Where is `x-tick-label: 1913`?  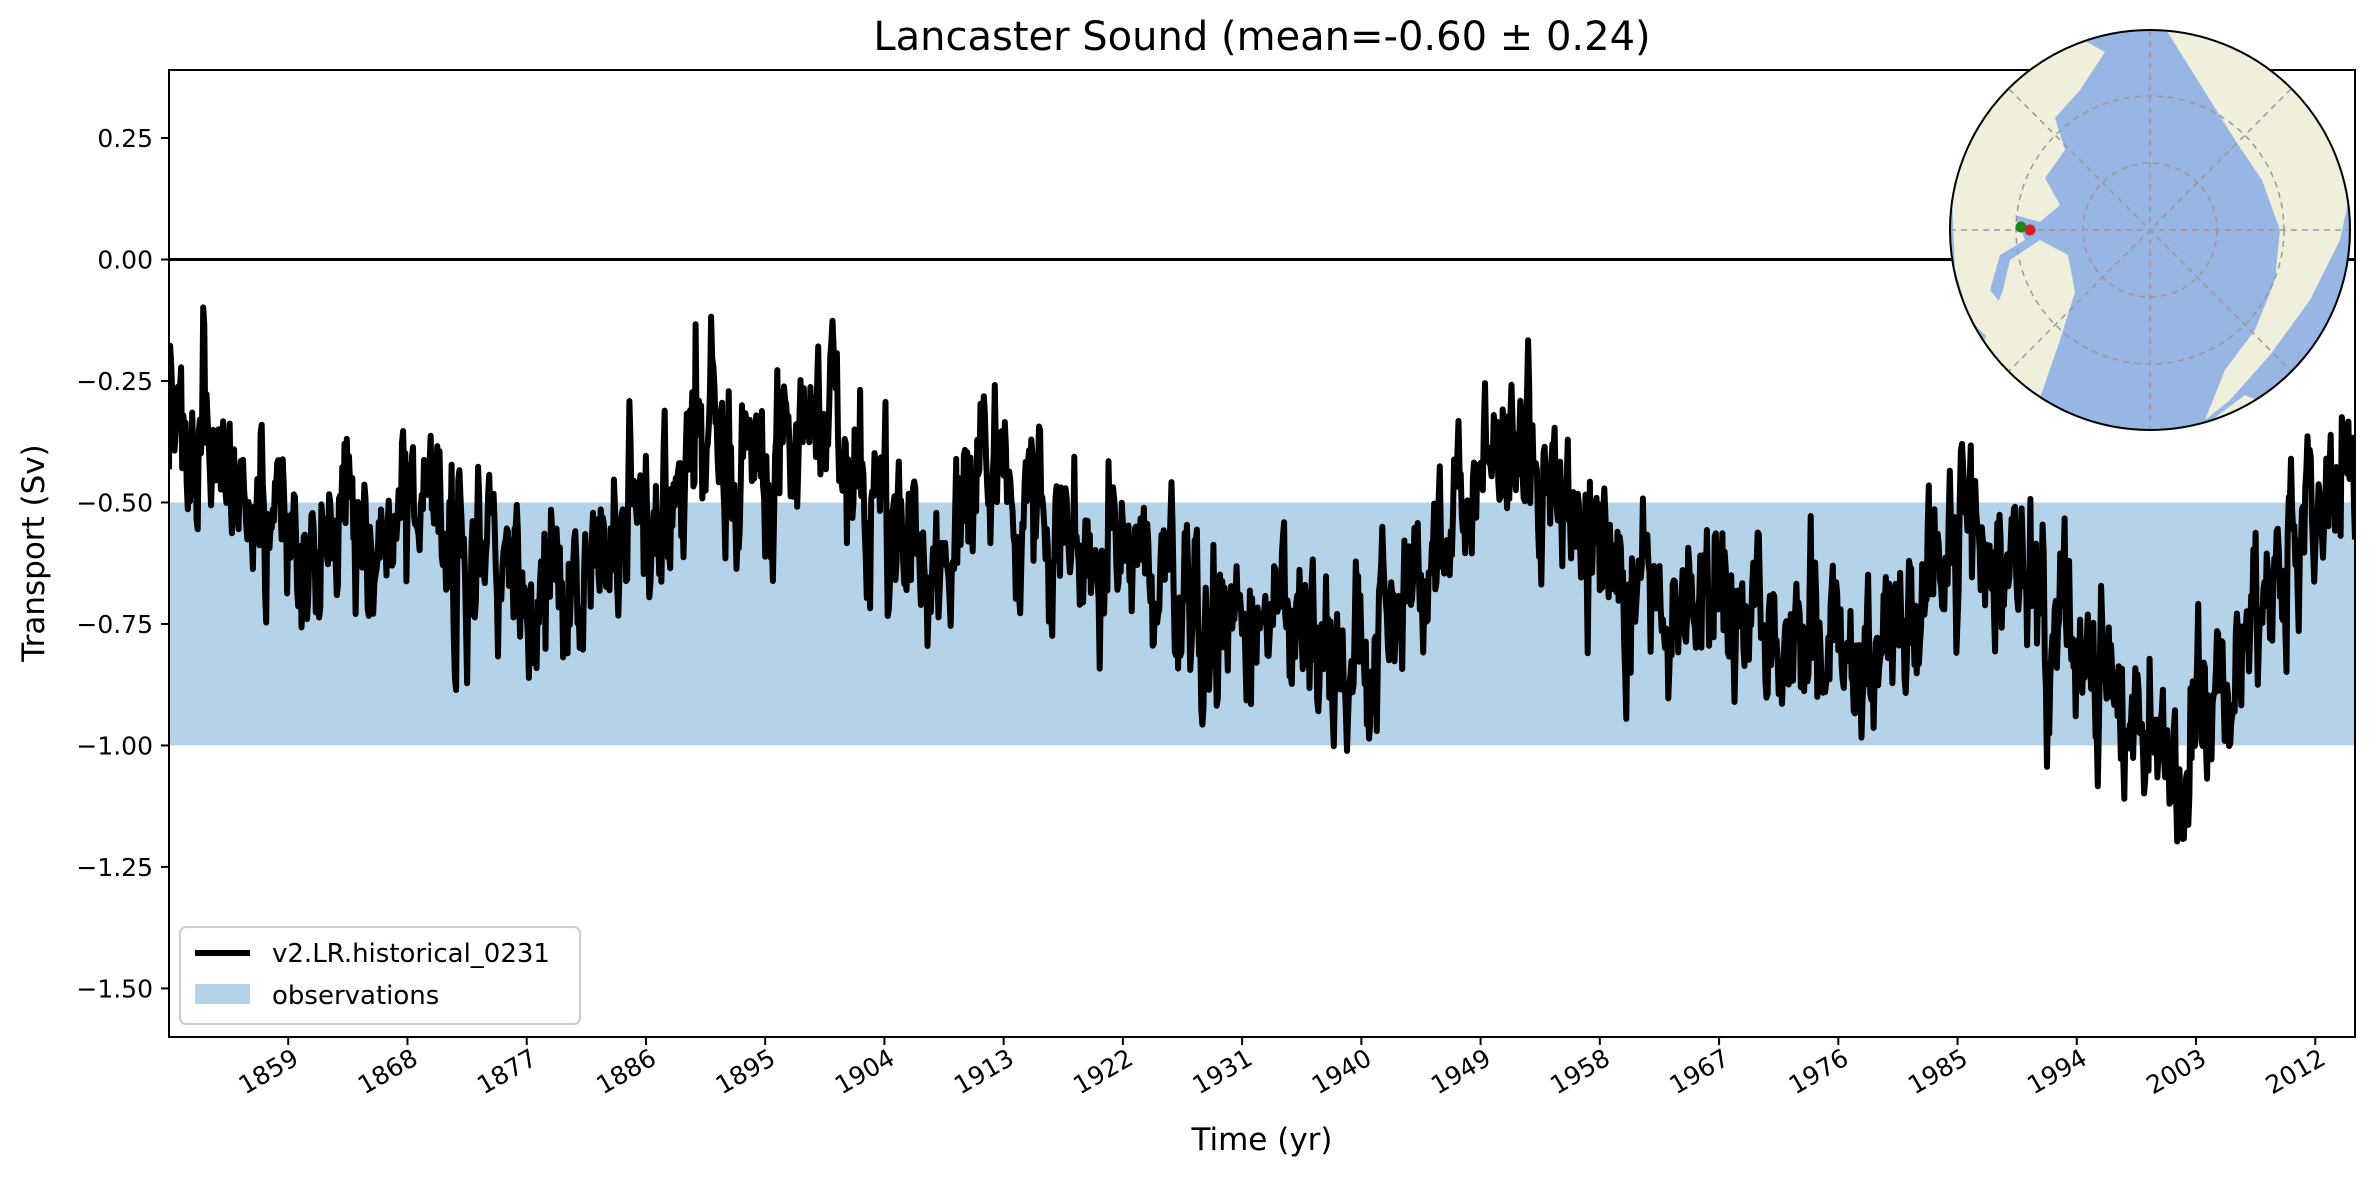 x-tick-label: 1913 is located at coordinates (984, 1071).